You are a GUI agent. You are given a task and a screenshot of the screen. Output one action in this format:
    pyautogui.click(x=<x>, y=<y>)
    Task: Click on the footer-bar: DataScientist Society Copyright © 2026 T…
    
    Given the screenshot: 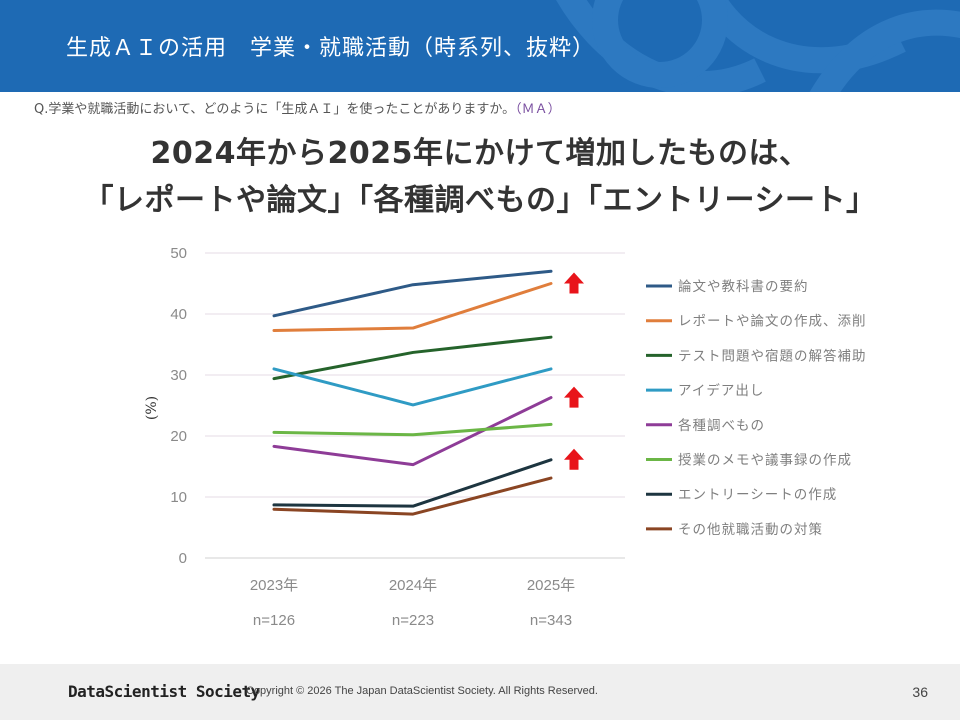 What is the action you would take?
    pyautogui.click(x=480, y=692)
    